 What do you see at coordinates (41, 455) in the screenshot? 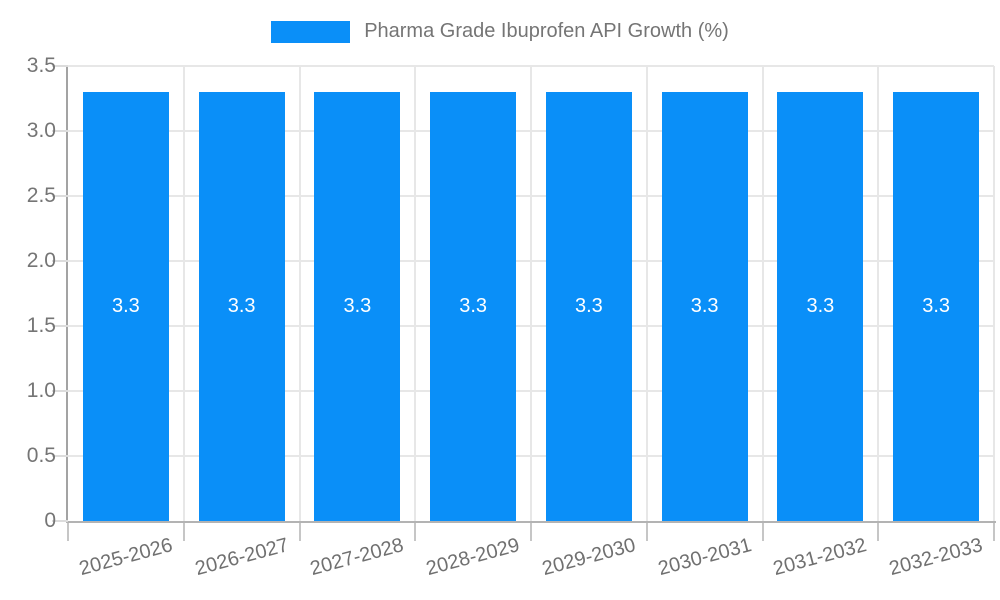
I see `y-axis-tick-label: 0.5` at bounding box center [41, 455].